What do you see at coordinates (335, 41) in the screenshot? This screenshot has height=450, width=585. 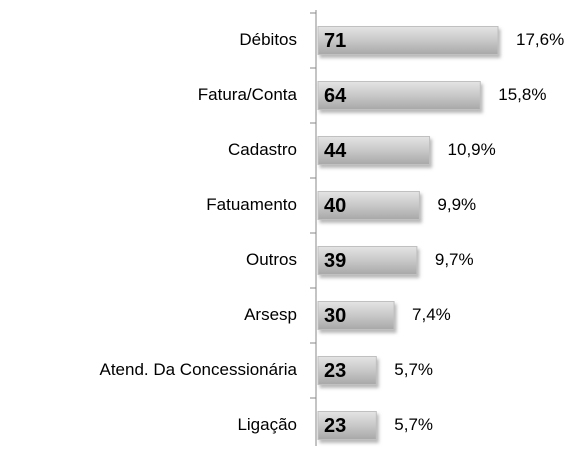 I see `value-label: 71` at bounding box center [335, 41].